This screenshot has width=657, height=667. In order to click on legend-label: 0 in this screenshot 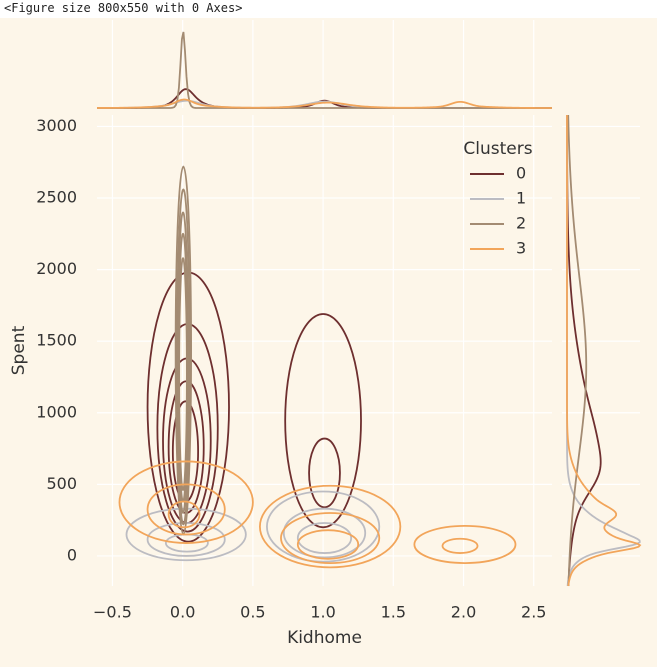, I will do `click(521, 173)`.